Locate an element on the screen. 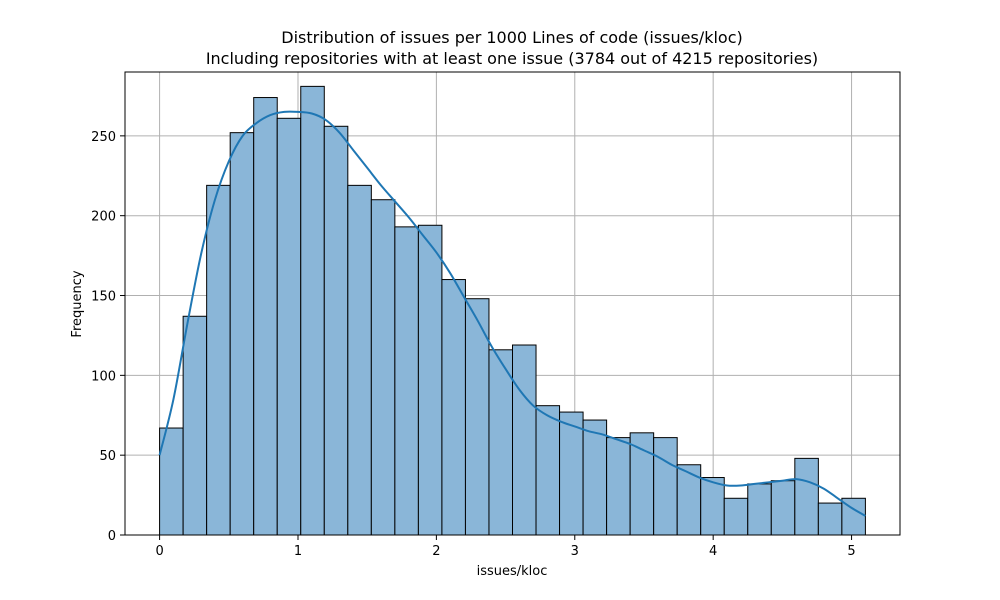  y-tick-label: 150 is located at coordinates (103, 297).